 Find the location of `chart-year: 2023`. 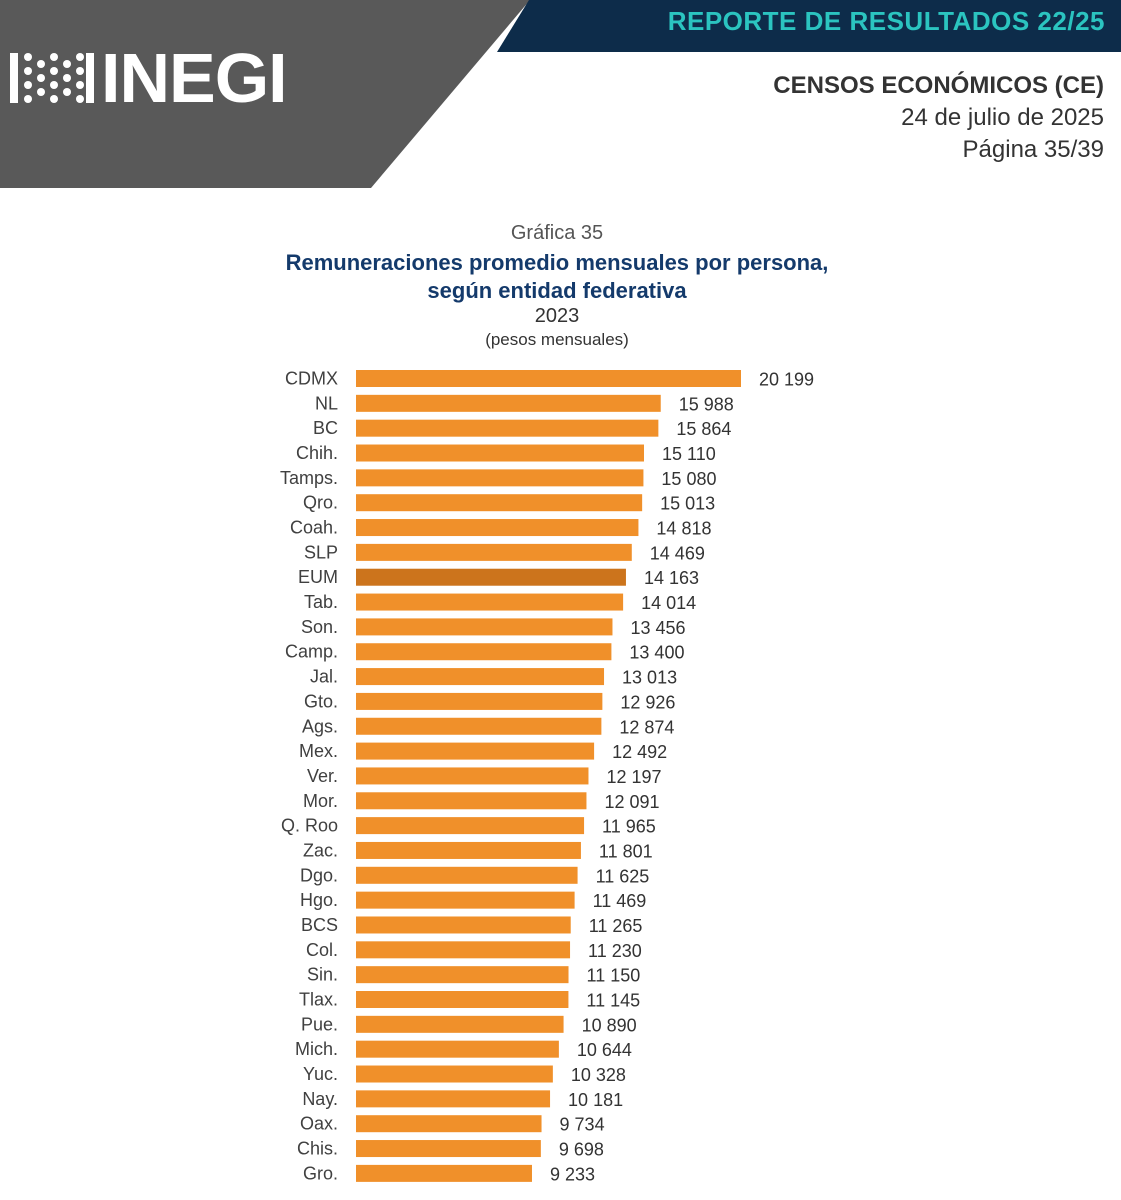

chart-year: 2023 is located at coordinates (557, 316).